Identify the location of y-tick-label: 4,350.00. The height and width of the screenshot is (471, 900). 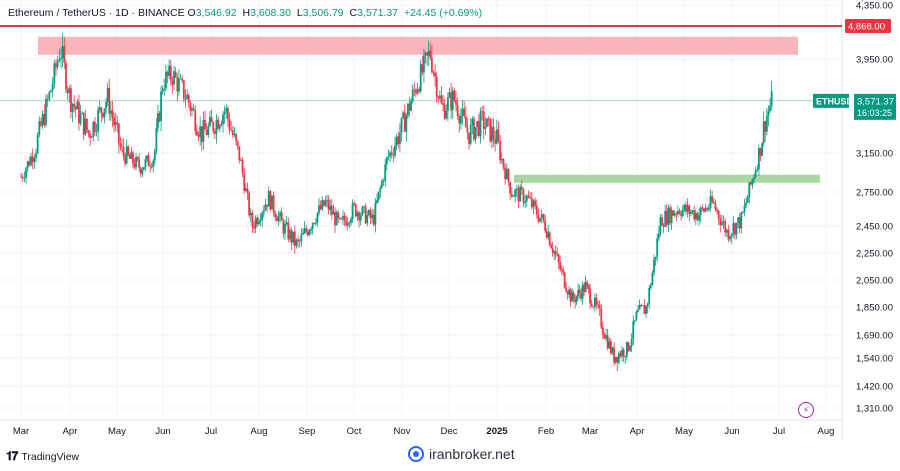
(874, 6).